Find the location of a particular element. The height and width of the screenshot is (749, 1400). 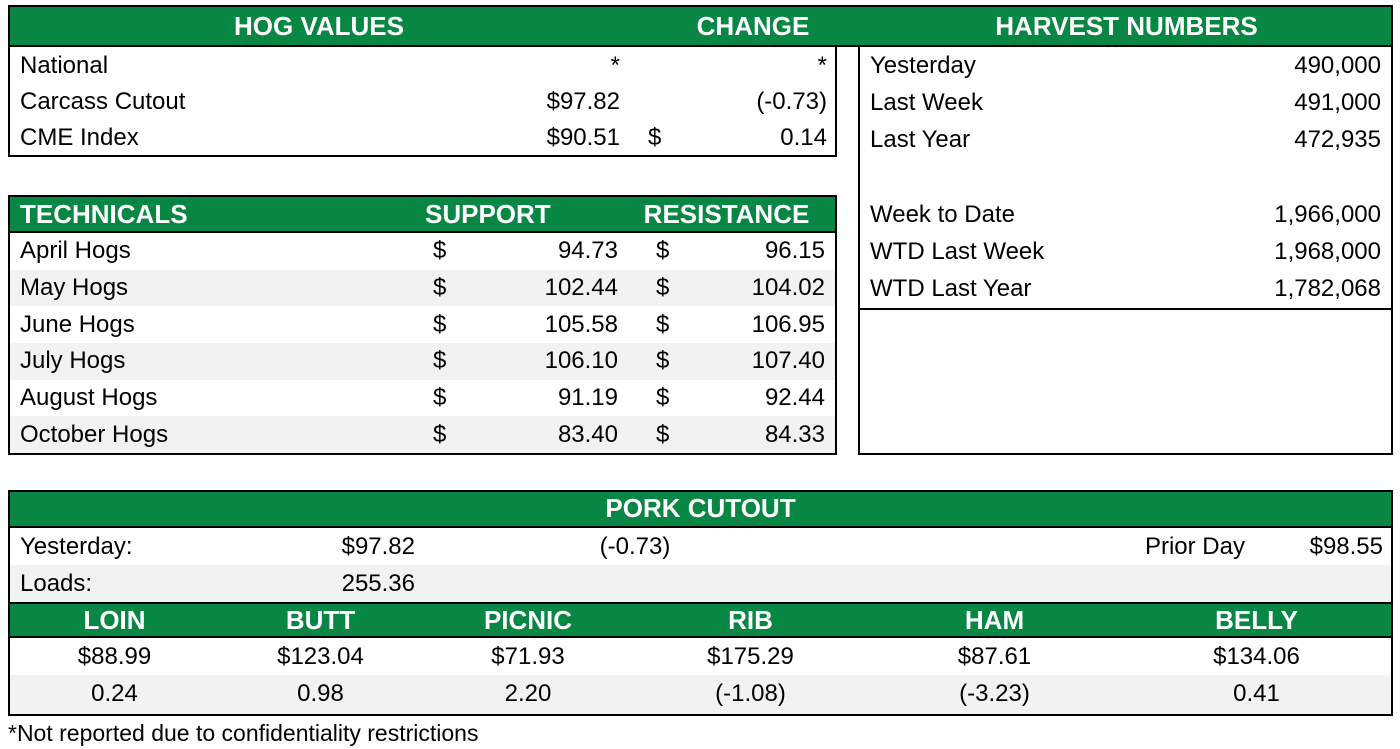

support-value: 94.73 is located at coordinates (587, 251).